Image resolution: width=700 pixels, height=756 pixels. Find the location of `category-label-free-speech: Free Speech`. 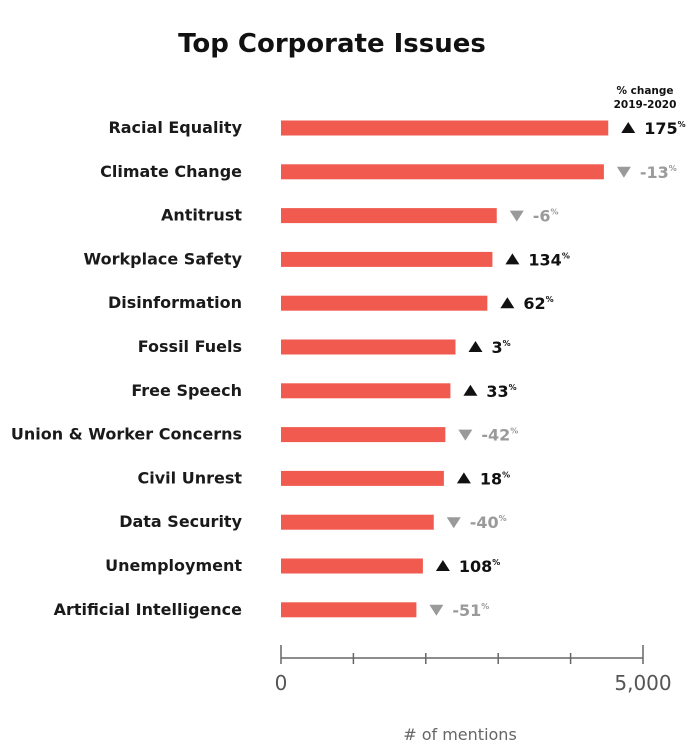

category-label-free-speech: Free Speech is located at coordinates (186, 390).